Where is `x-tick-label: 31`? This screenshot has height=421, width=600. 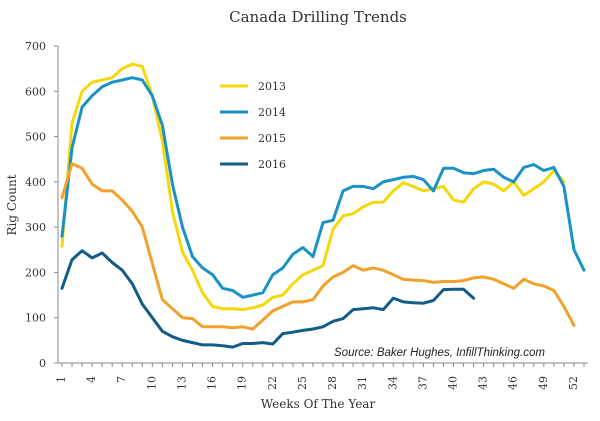 x-tick-label: 31 is located at coordinates (362, 383).